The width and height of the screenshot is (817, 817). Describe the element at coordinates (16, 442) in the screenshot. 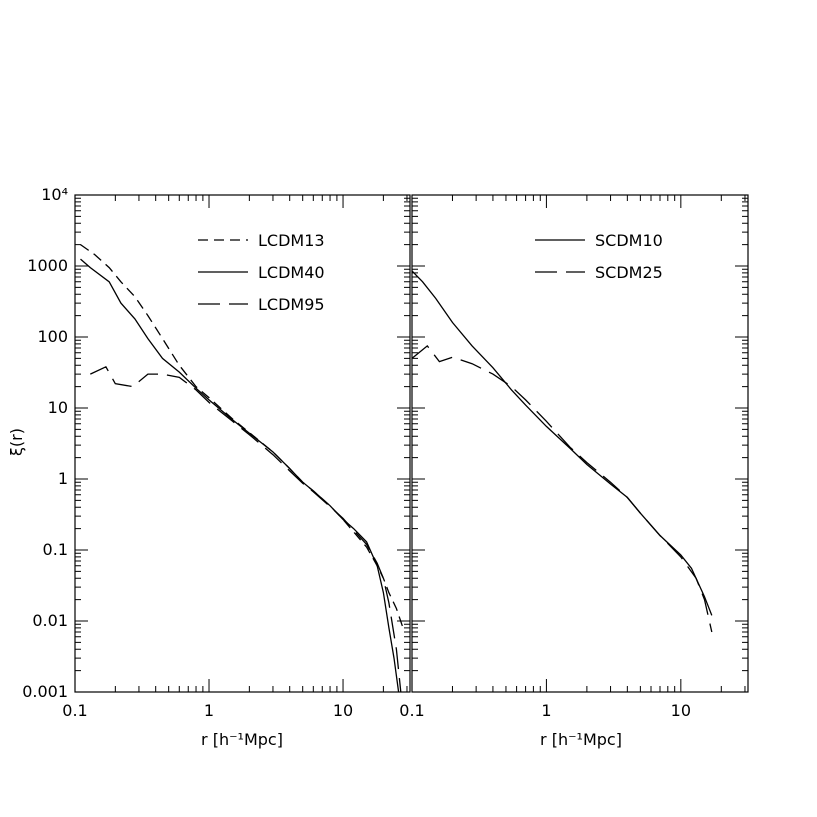

I see `y-axis-label: ξ(r)` at that location.